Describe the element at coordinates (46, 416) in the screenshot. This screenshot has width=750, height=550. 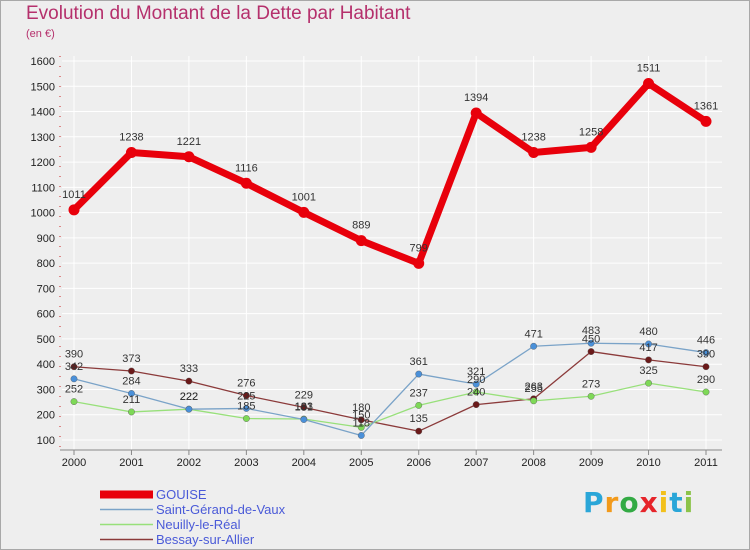
I see `y-tick-label: 200` at that location.